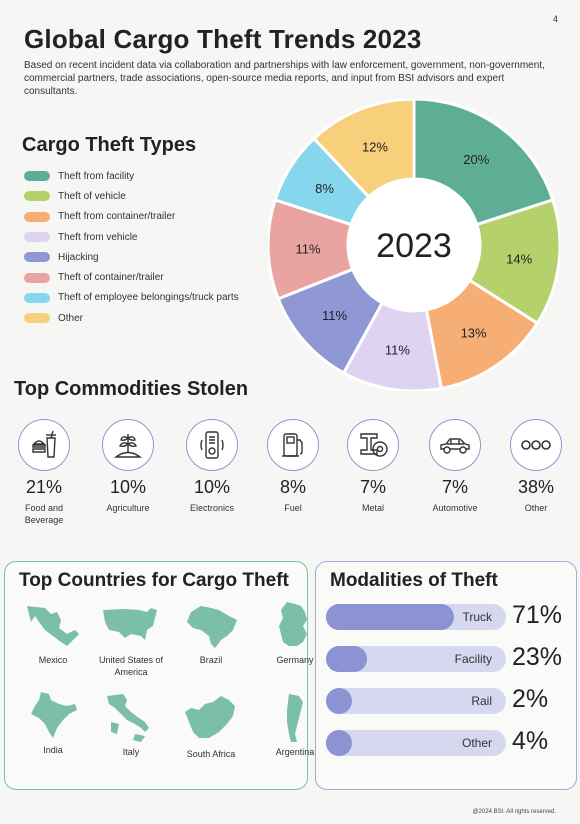 The image size is (580, 824). Describe the element at coordinates (295, 752) in the screenshot. I see `country-label: Argentina` at that location.